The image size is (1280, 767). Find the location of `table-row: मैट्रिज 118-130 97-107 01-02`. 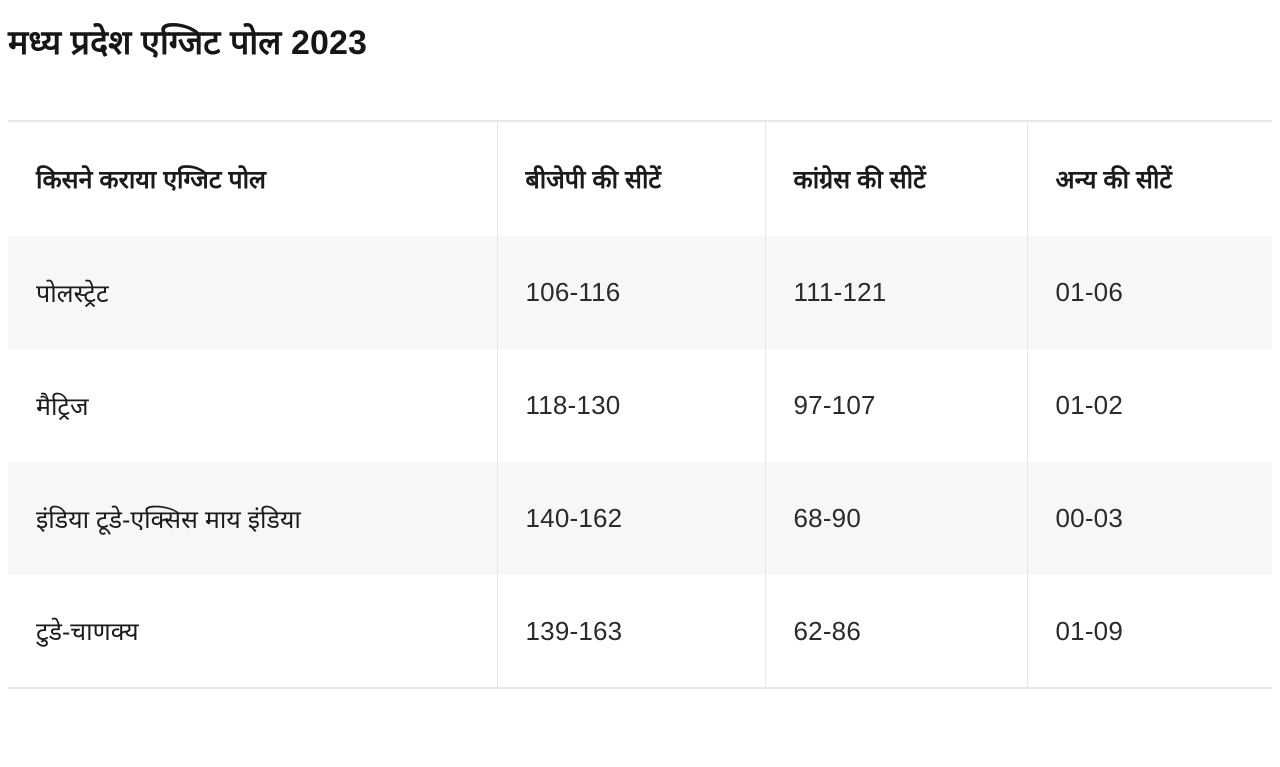

table-row: मैट्रिज 118-130 97-107 01-02 is located at coordinates (640, 405).